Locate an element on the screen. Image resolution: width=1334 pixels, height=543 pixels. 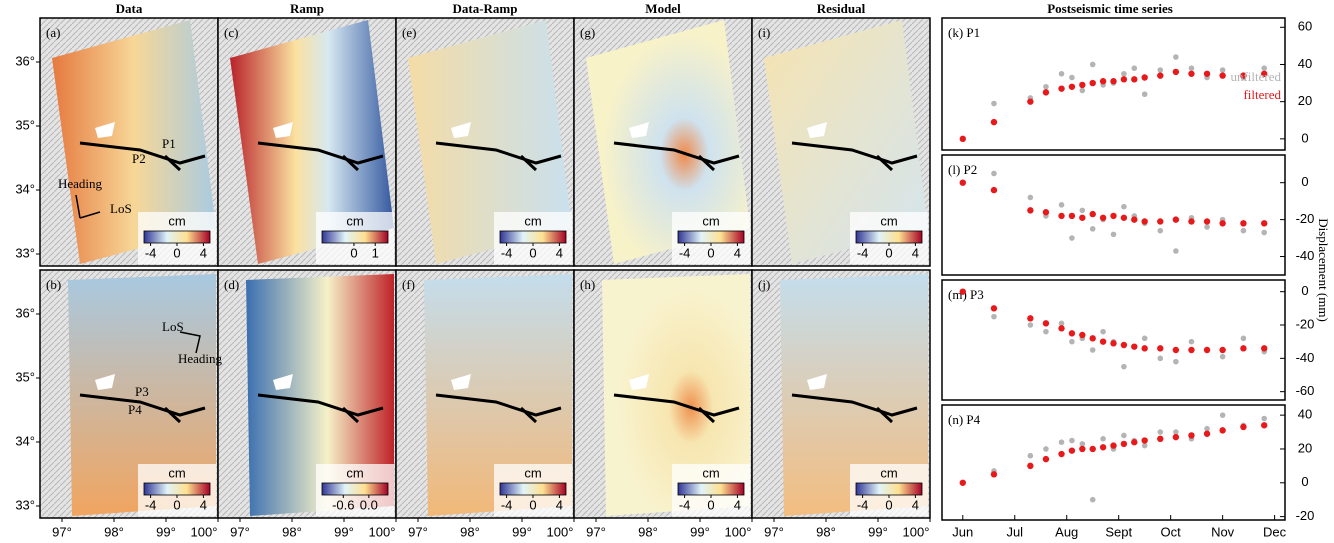
y-tick-label: 0 is located at coordinates (1304, 137).